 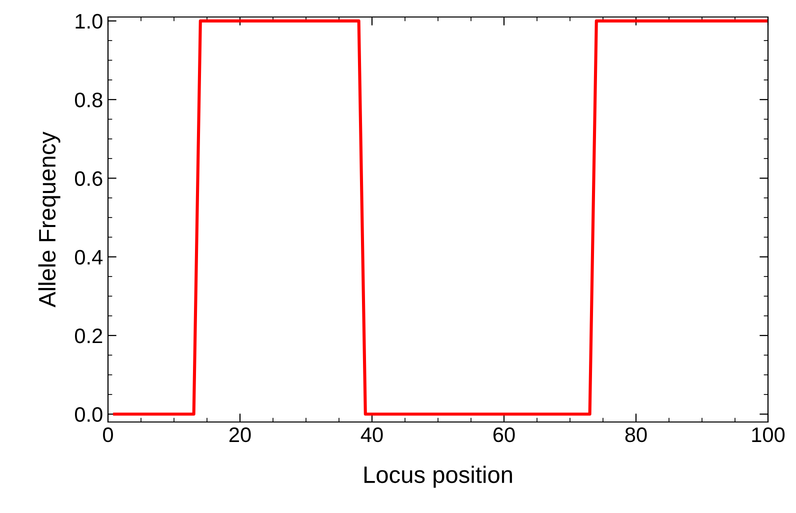 What do you see at coordinates (88, 257) in the screenshot?
I see `y-tick-label: 0.4` at bounding box center [88, 257].